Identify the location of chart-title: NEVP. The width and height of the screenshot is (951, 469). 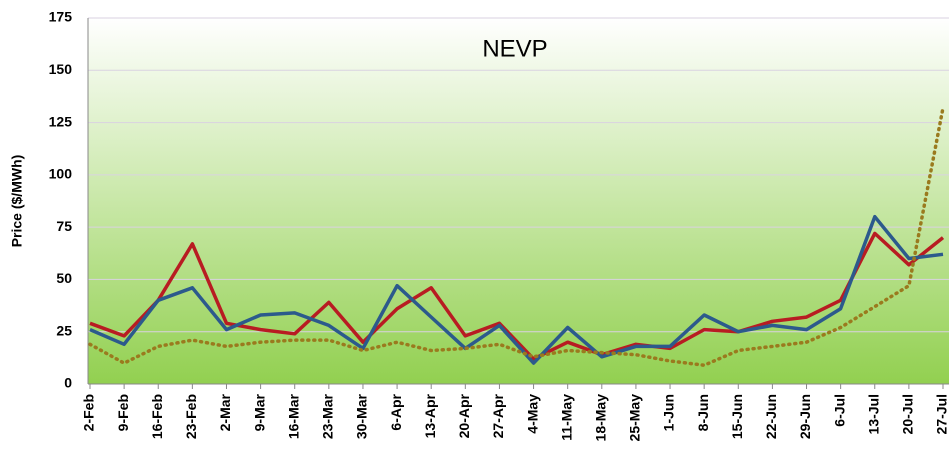
(514, 48).